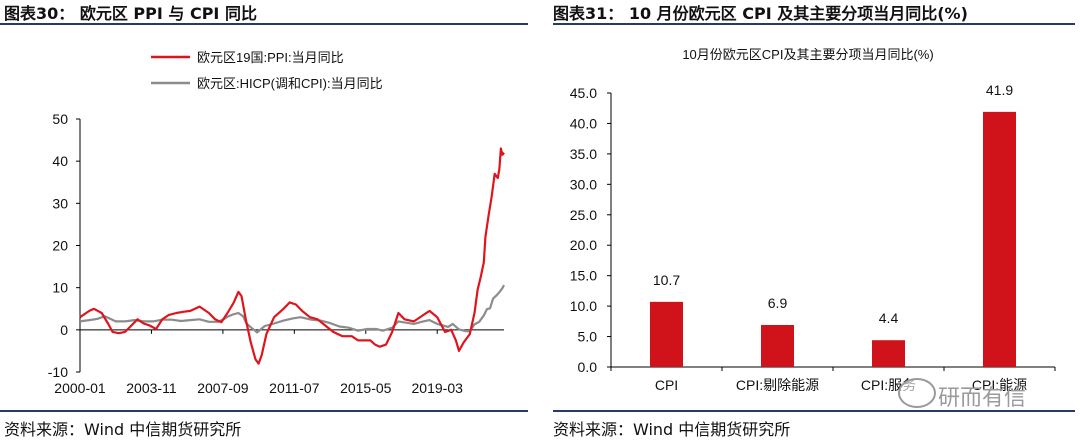  Describe the element at coordinates (583, 306) in the screenshot. I see `bar-y-tick-label-7: 10.0` at that location.